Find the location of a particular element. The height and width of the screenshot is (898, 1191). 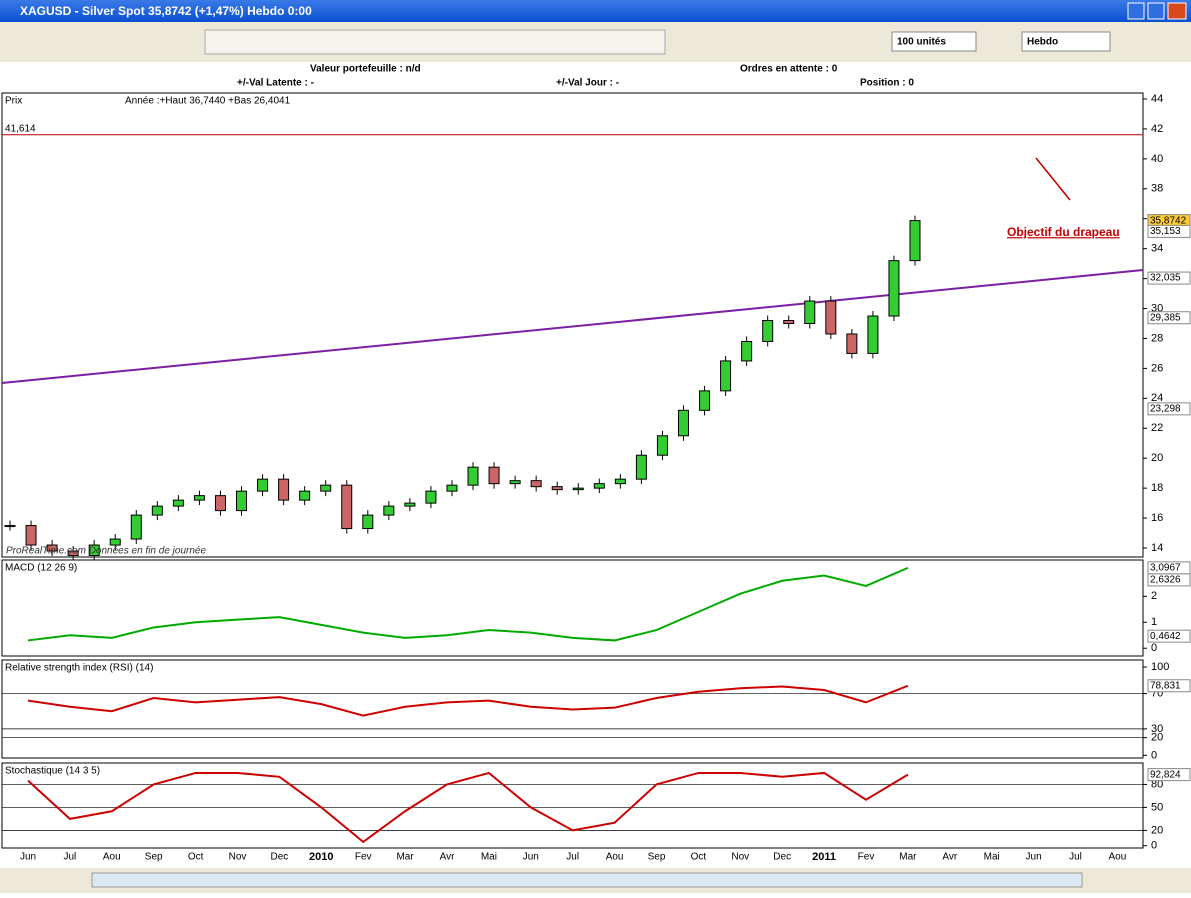

y-tick-label: 44 is located at coordinates (1157, 99).